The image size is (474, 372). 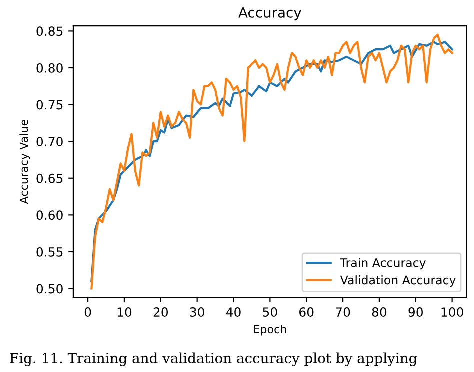 I want to click on y-tick-label: 0.80, so click(x=49, y=68).